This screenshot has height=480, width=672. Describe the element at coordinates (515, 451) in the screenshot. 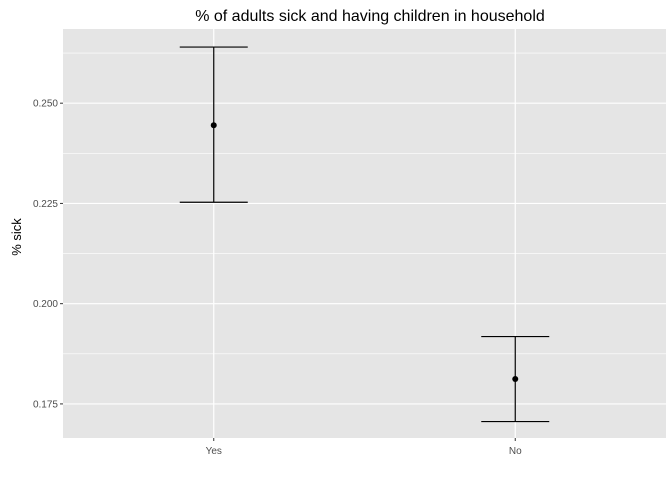

I see `x-tick-label: No` at that location.